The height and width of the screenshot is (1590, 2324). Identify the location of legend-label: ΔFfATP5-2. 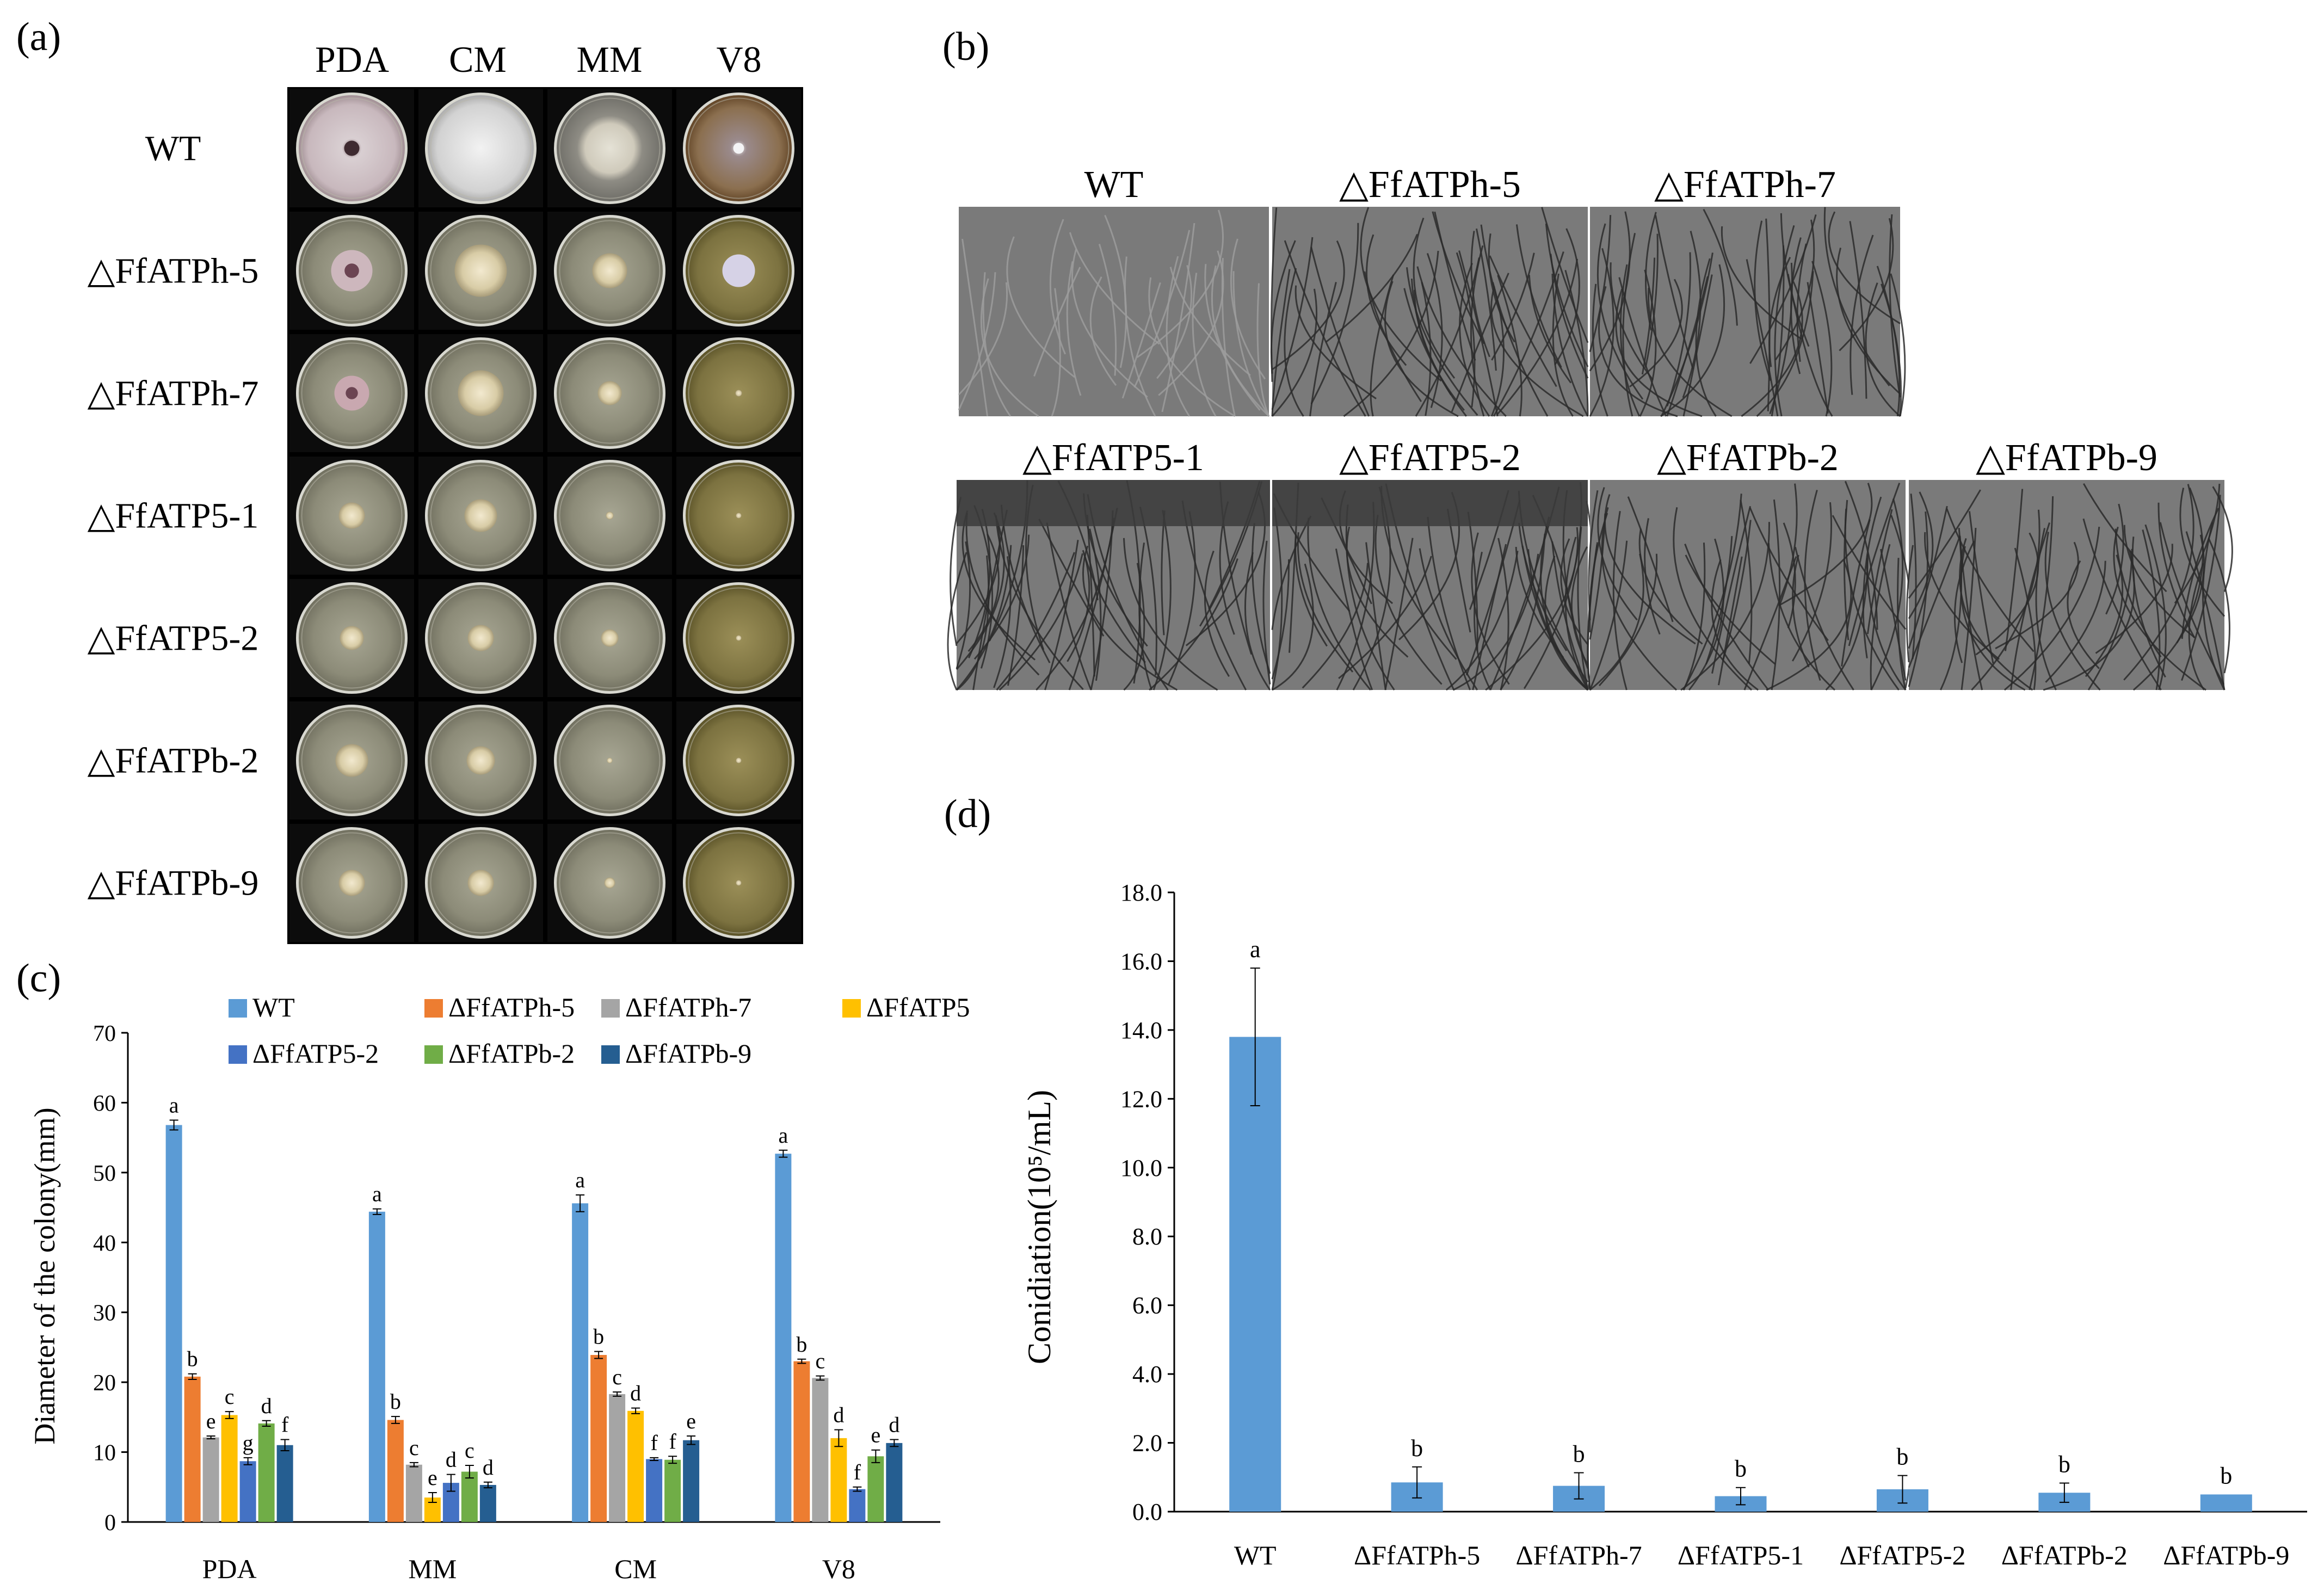
(316, 1053).